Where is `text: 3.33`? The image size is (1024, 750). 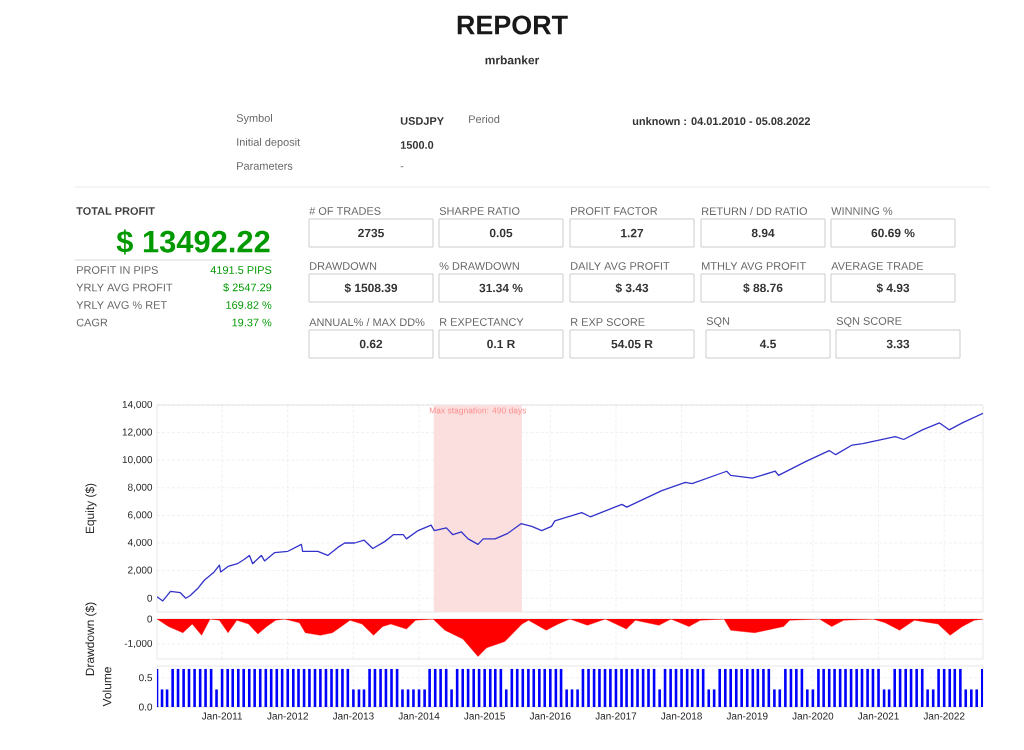 text: 3.33 is located at coordinates (898, 344).